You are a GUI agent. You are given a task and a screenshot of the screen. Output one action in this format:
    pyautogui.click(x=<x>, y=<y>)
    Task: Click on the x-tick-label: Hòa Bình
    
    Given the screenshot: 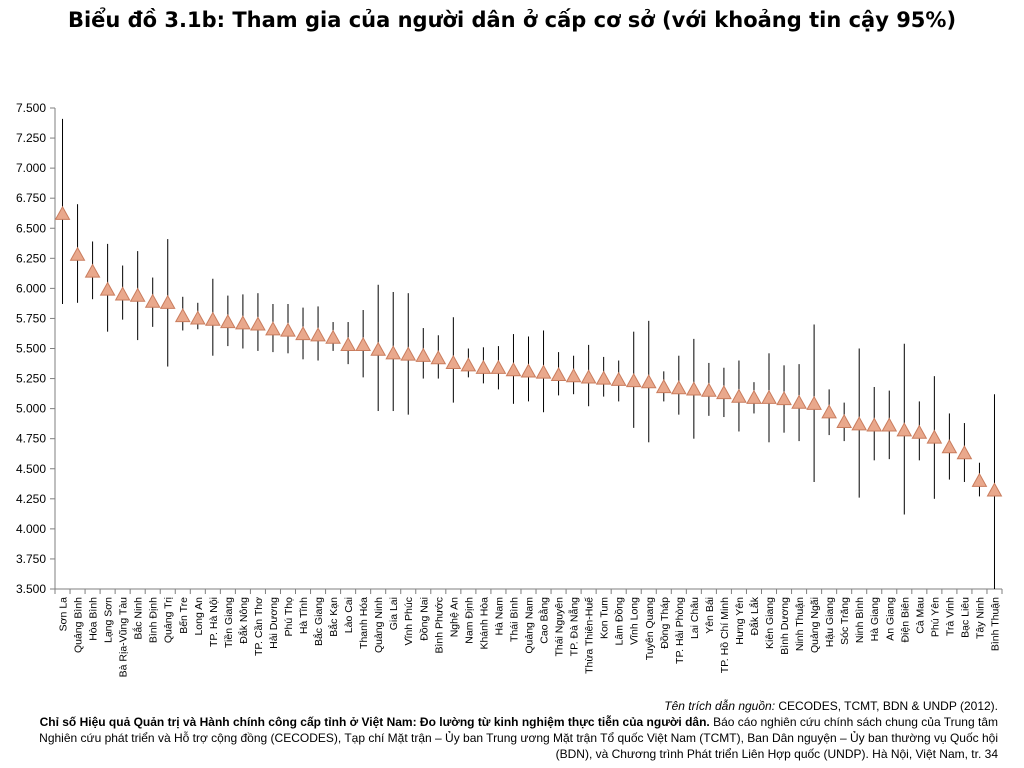 What is the action you would take?
    pyautogui.click(x=94, y=619)
    